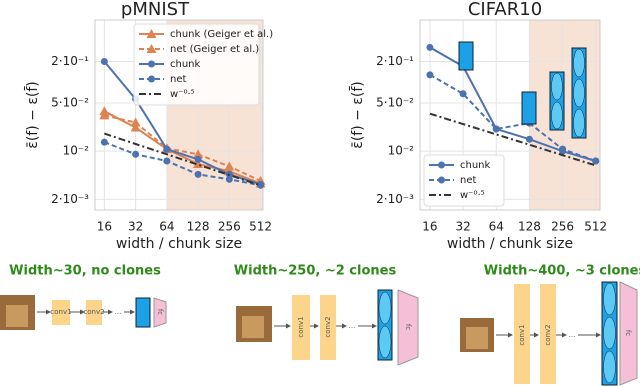 The width and height of the screenshot is (640, 387). What do you see at coordinates (178, 79) in the screenshot?
I see `legend-label: net` at bounding box center [178, 79].